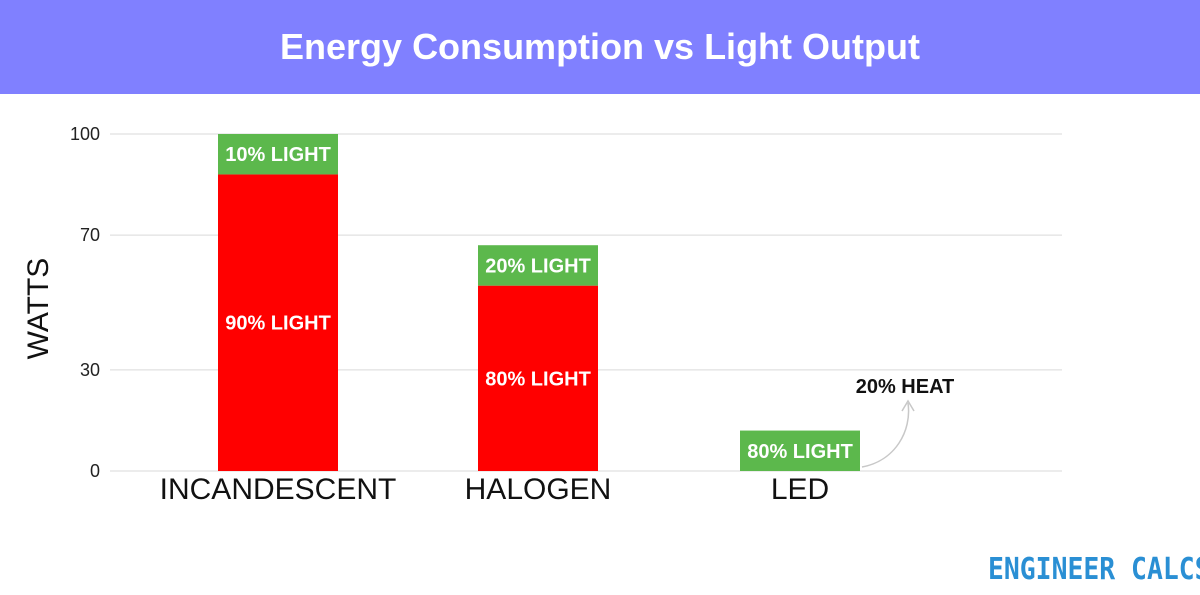 Image resolution: width=1200 pixels, height=595 pixels. Describe the element at coordinates (278, 489) in the screenshot. I see `x-tick-label: INCANDESCENT` at that location.